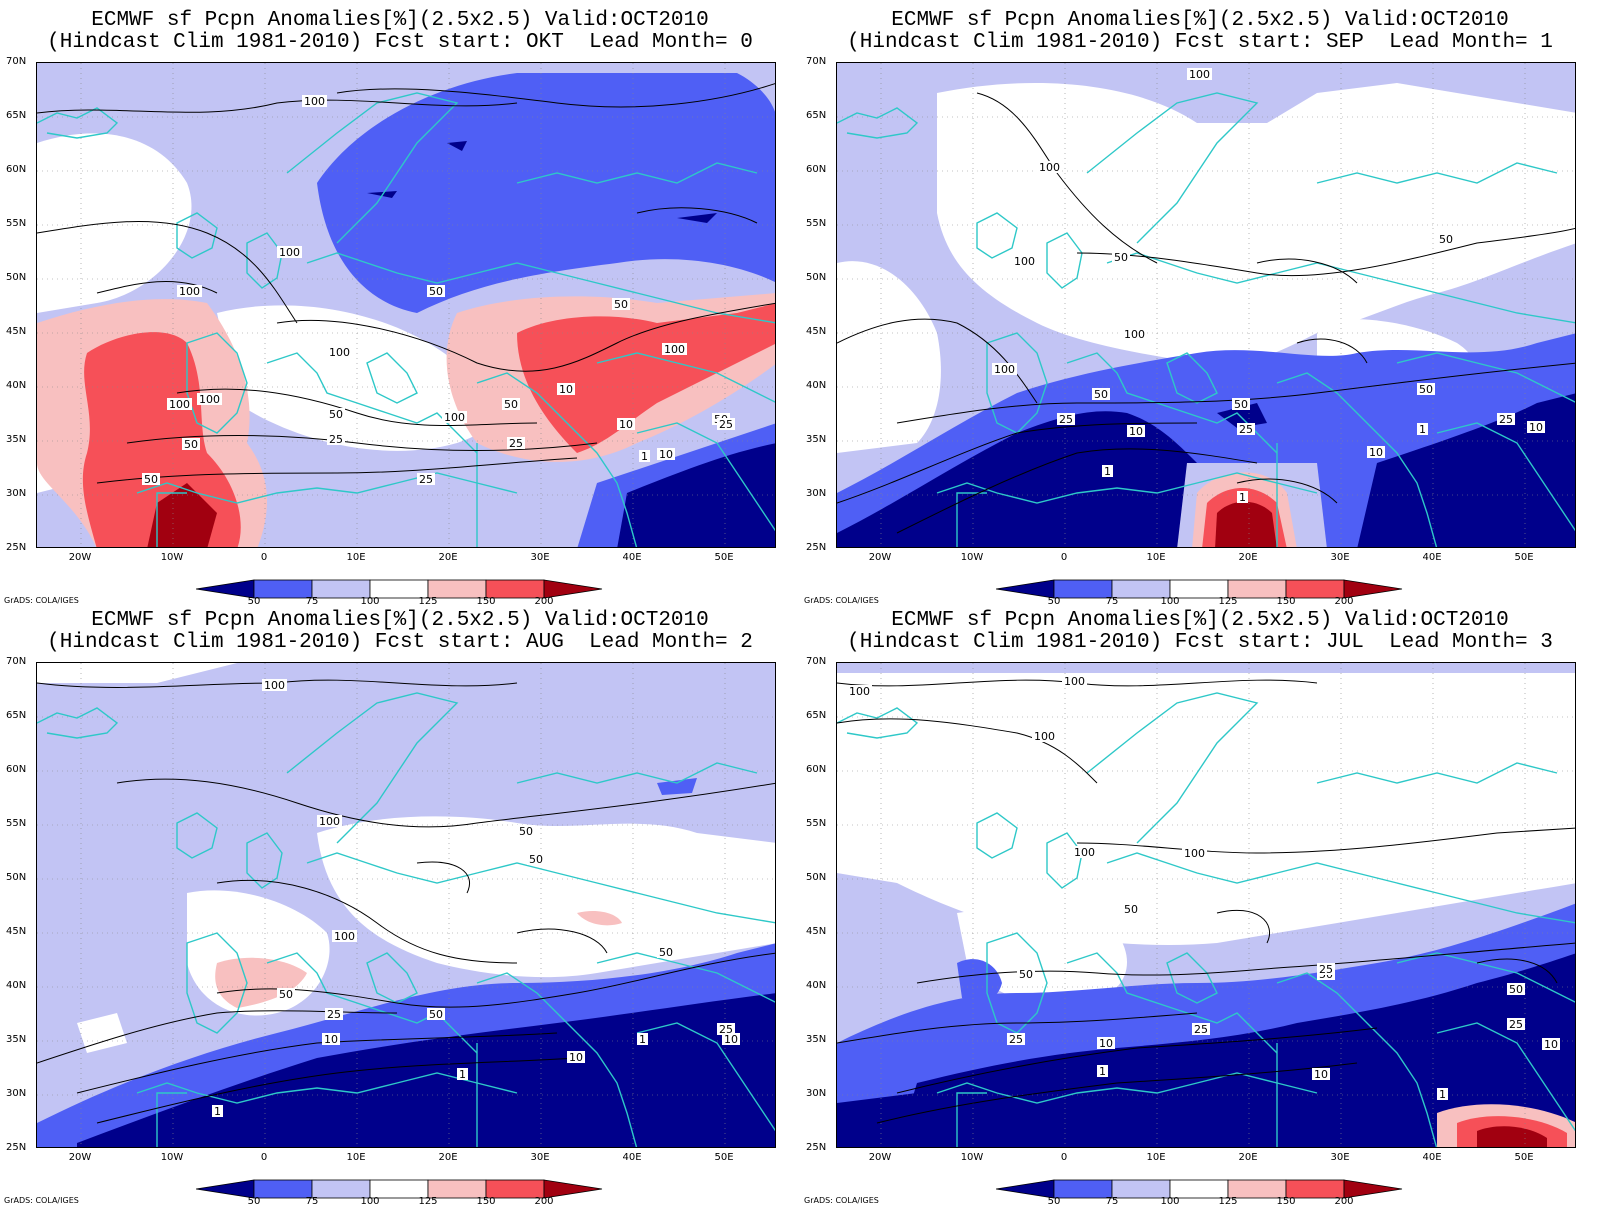 Image resolution: width=1600 pixels, height=1207 pixels. I want to click on colorbar-tick-label: 125, so click(1228, 1201).